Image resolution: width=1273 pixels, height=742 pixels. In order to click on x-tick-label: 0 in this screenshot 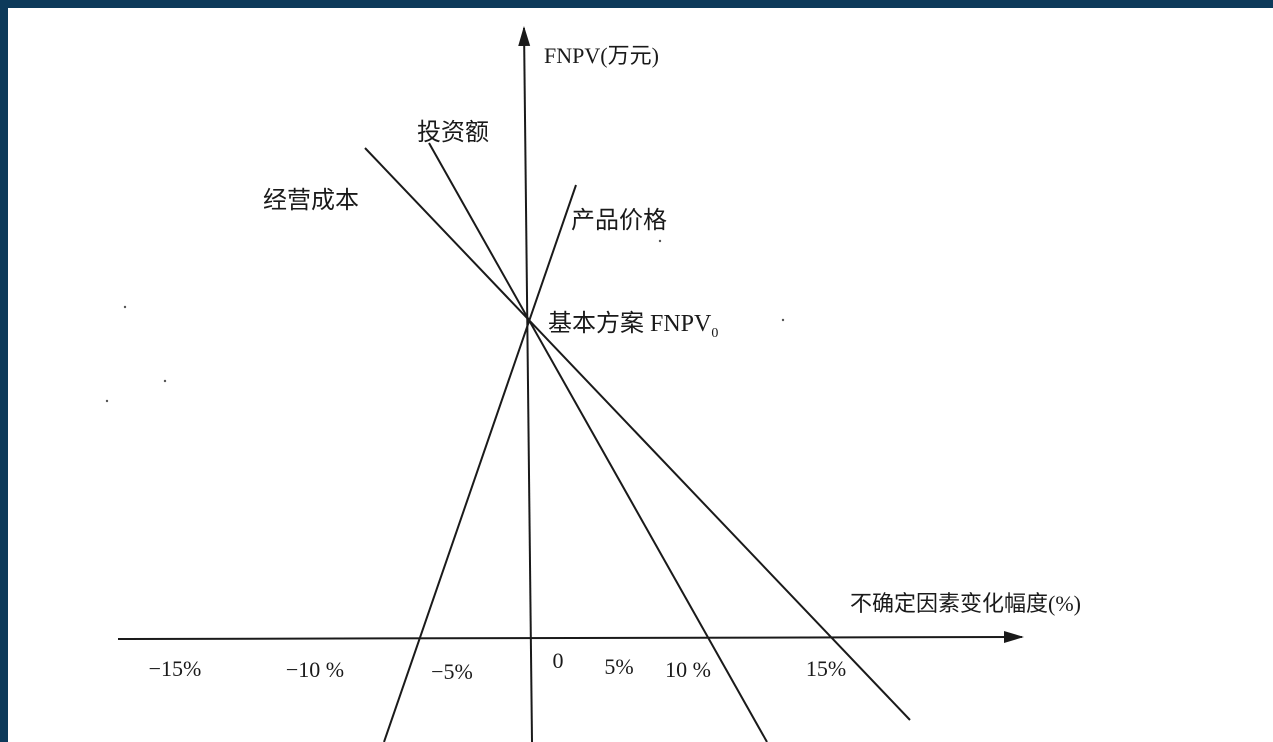, I will do `click(558, 660)`.